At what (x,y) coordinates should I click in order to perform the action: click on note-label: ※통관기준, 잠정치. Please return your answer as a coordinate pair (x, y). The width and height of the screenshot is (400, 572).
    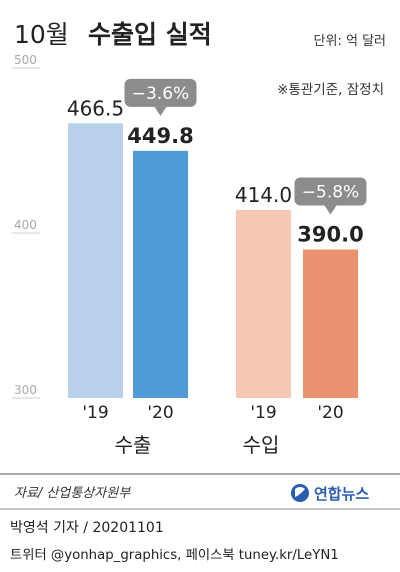
    Looking at the image, I should click on (330, 90).